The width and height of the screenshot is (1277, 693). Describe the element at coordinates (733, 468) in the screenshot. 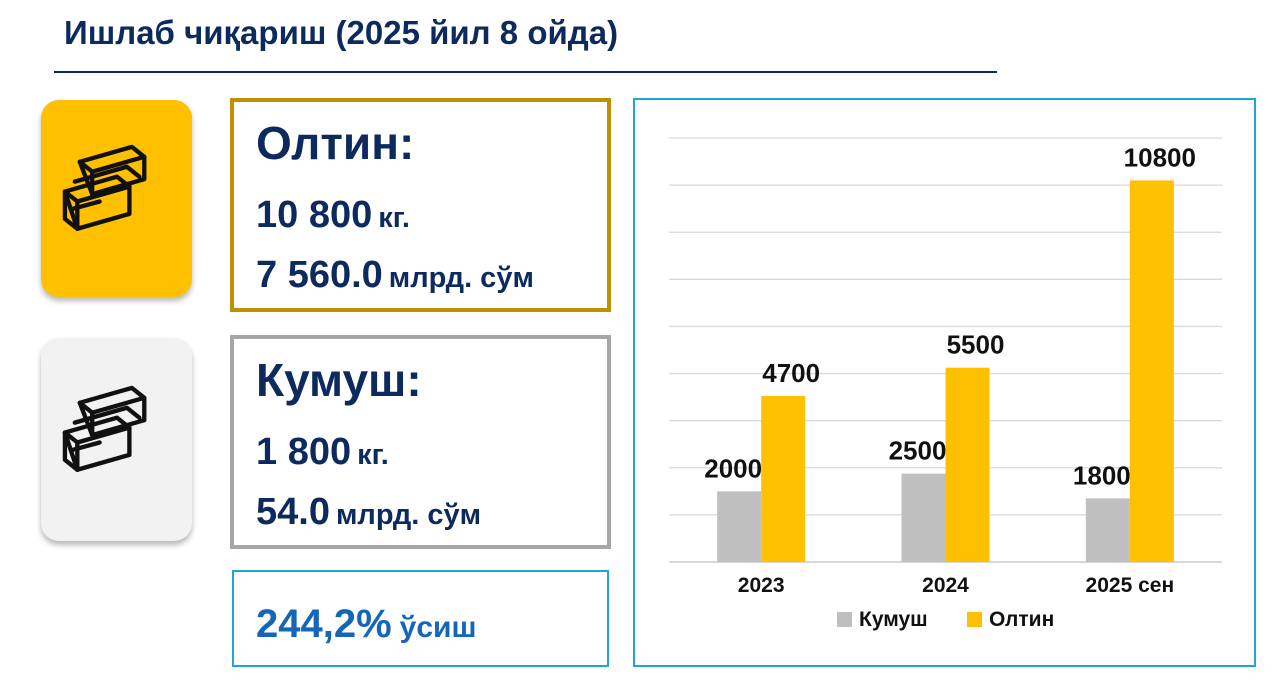

I see `data-label: 2000` at that location.